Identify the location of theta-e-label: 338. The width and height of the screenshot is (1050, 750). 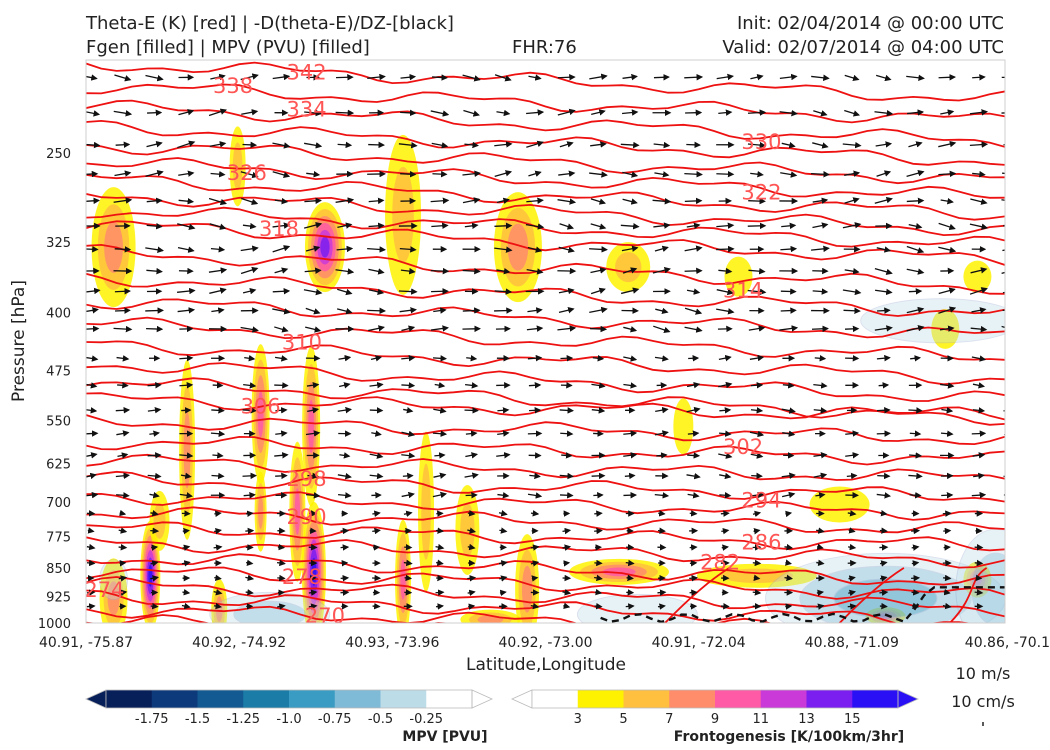
(233, 86).